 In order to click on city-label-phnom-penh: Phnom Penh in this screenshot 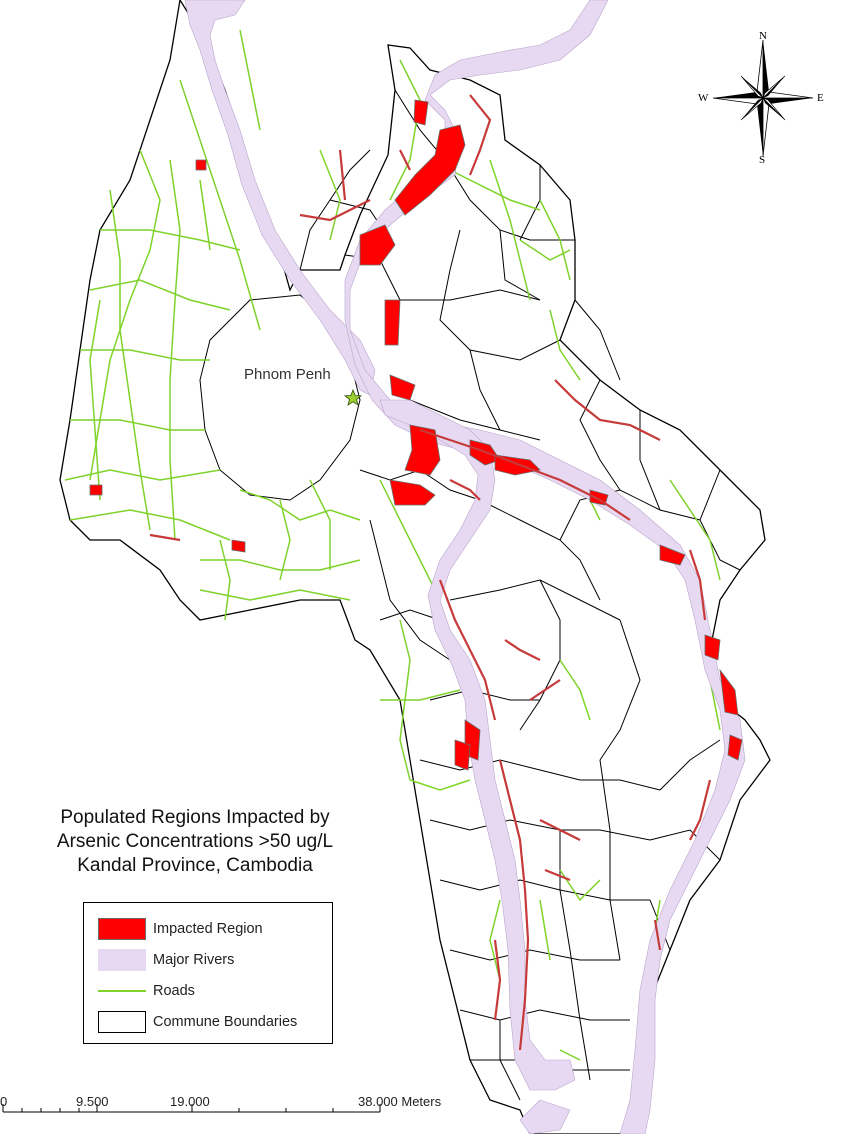, I will do `click(287, 374)`.